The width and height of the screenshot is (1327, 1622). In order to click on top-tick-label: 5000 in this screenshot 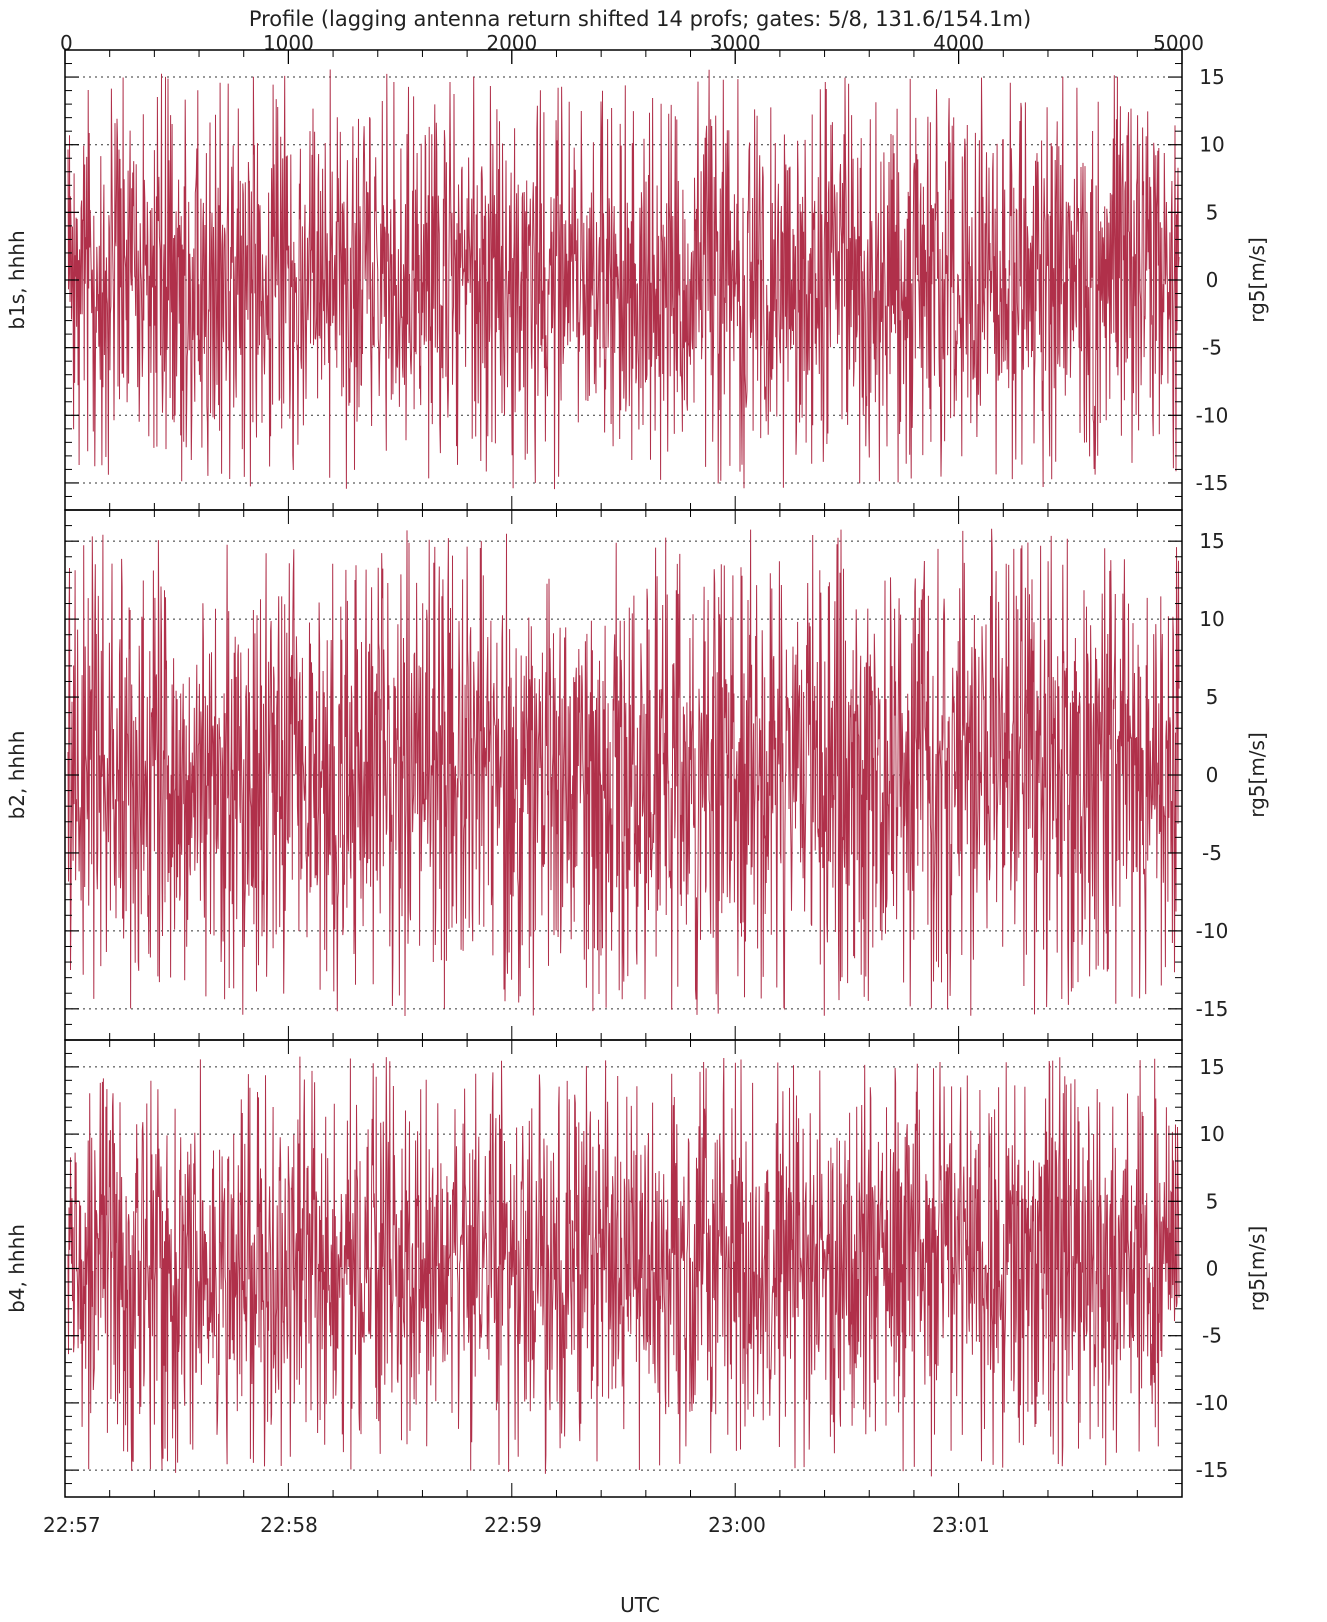, I will do `click(1178, 43)`.